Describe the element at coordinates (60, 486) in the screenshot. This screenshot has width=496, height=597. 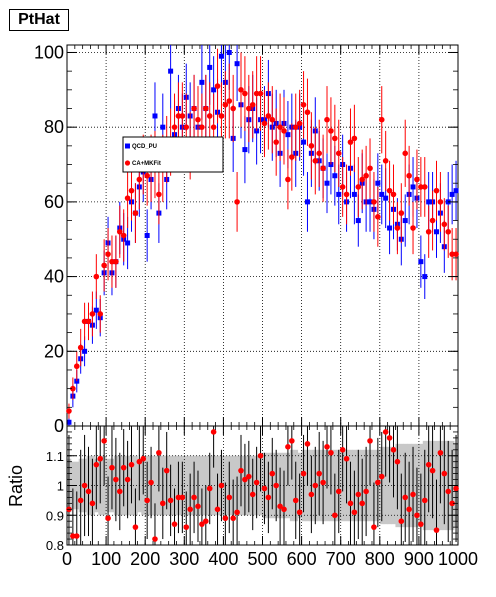
I see `y-tick-label: 1` at that location.